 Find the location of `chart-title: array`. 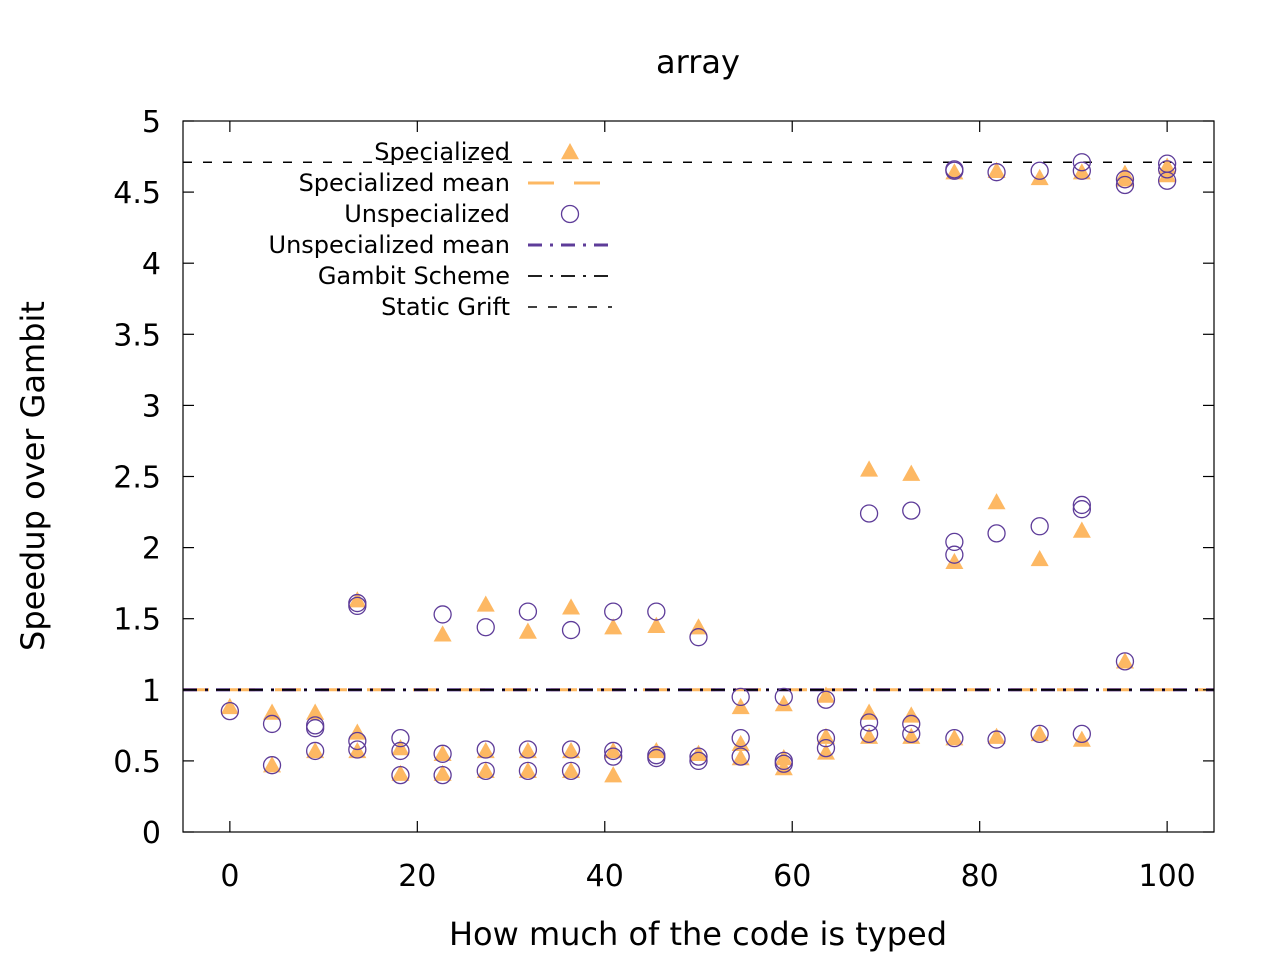

chart-title: array is located at coordinates (698, 62).